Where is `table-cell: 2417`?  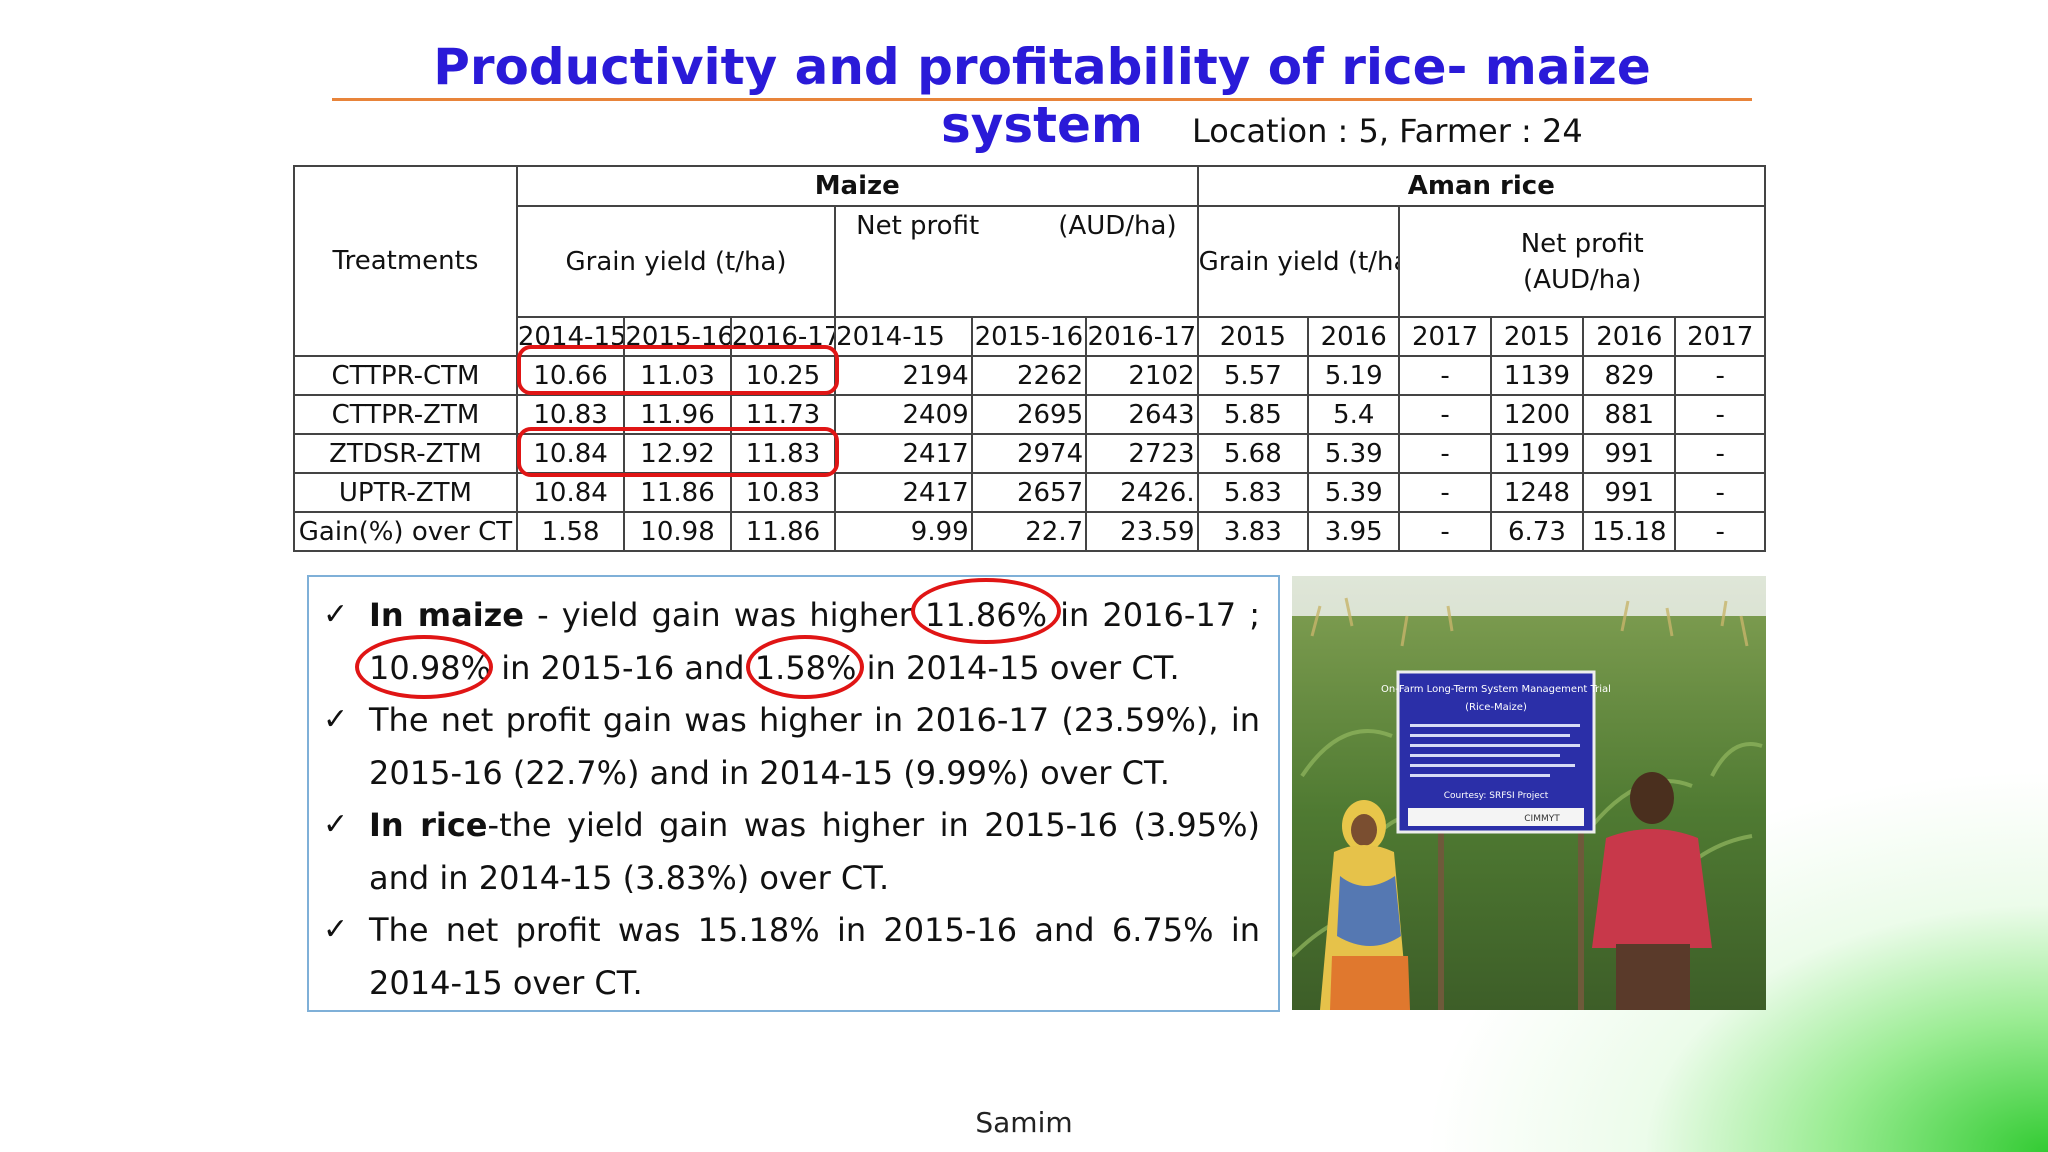 table-cell: 2417 is located at coordinates (903, 453).